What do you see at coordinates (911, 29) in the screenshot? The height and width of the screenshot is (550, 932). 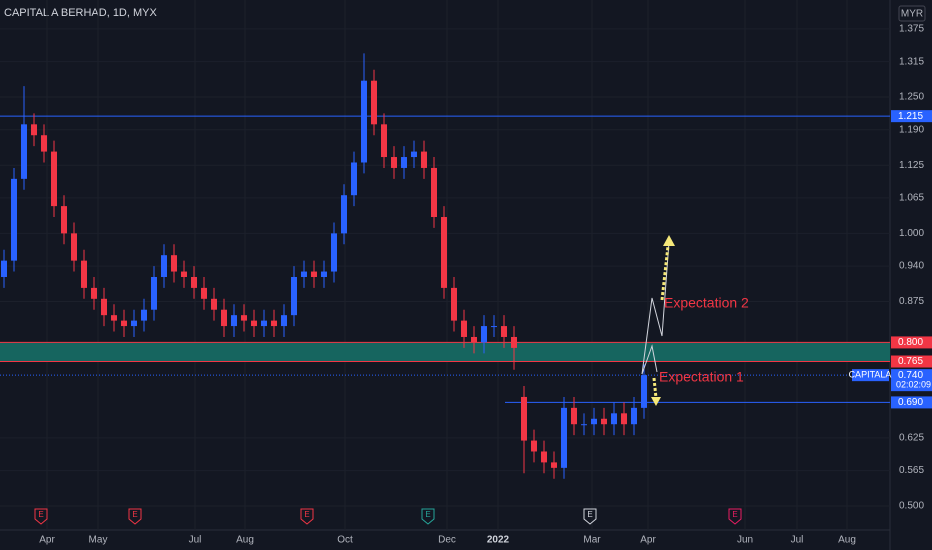 I see `y-tick-label: 1.375` at bounding box center [911, 29].